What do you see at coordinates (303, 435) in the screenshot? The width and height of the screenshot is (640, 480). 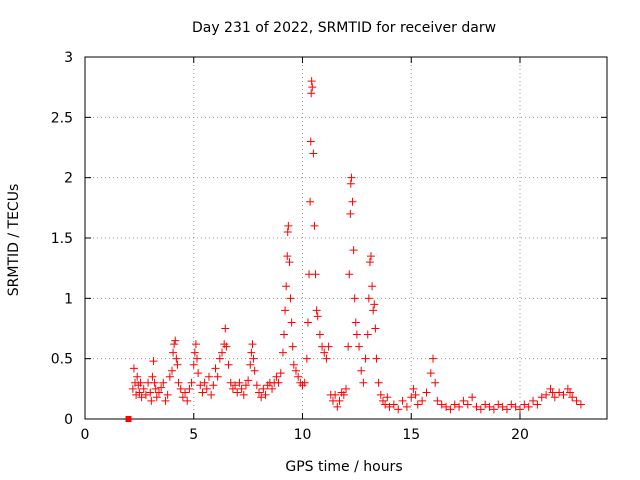 I see `x-tick-label: 10` at bounding box center [303, 435].